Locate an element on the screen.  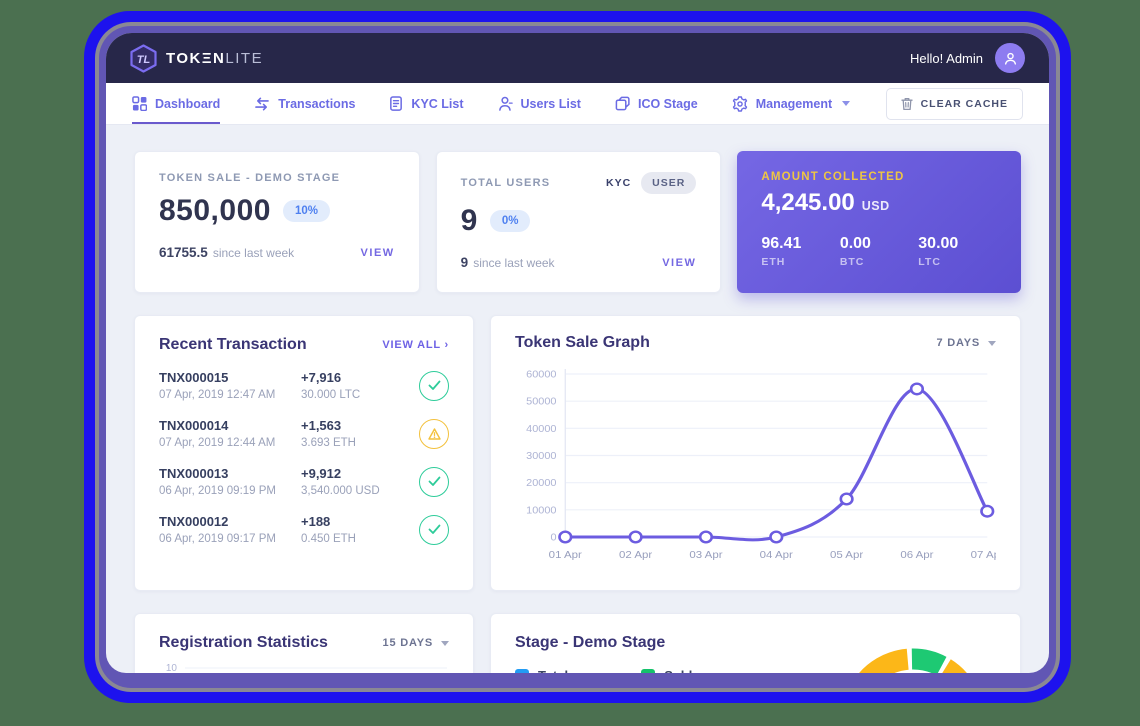
svg-text: 50000 is located at coordinates (541, 402).